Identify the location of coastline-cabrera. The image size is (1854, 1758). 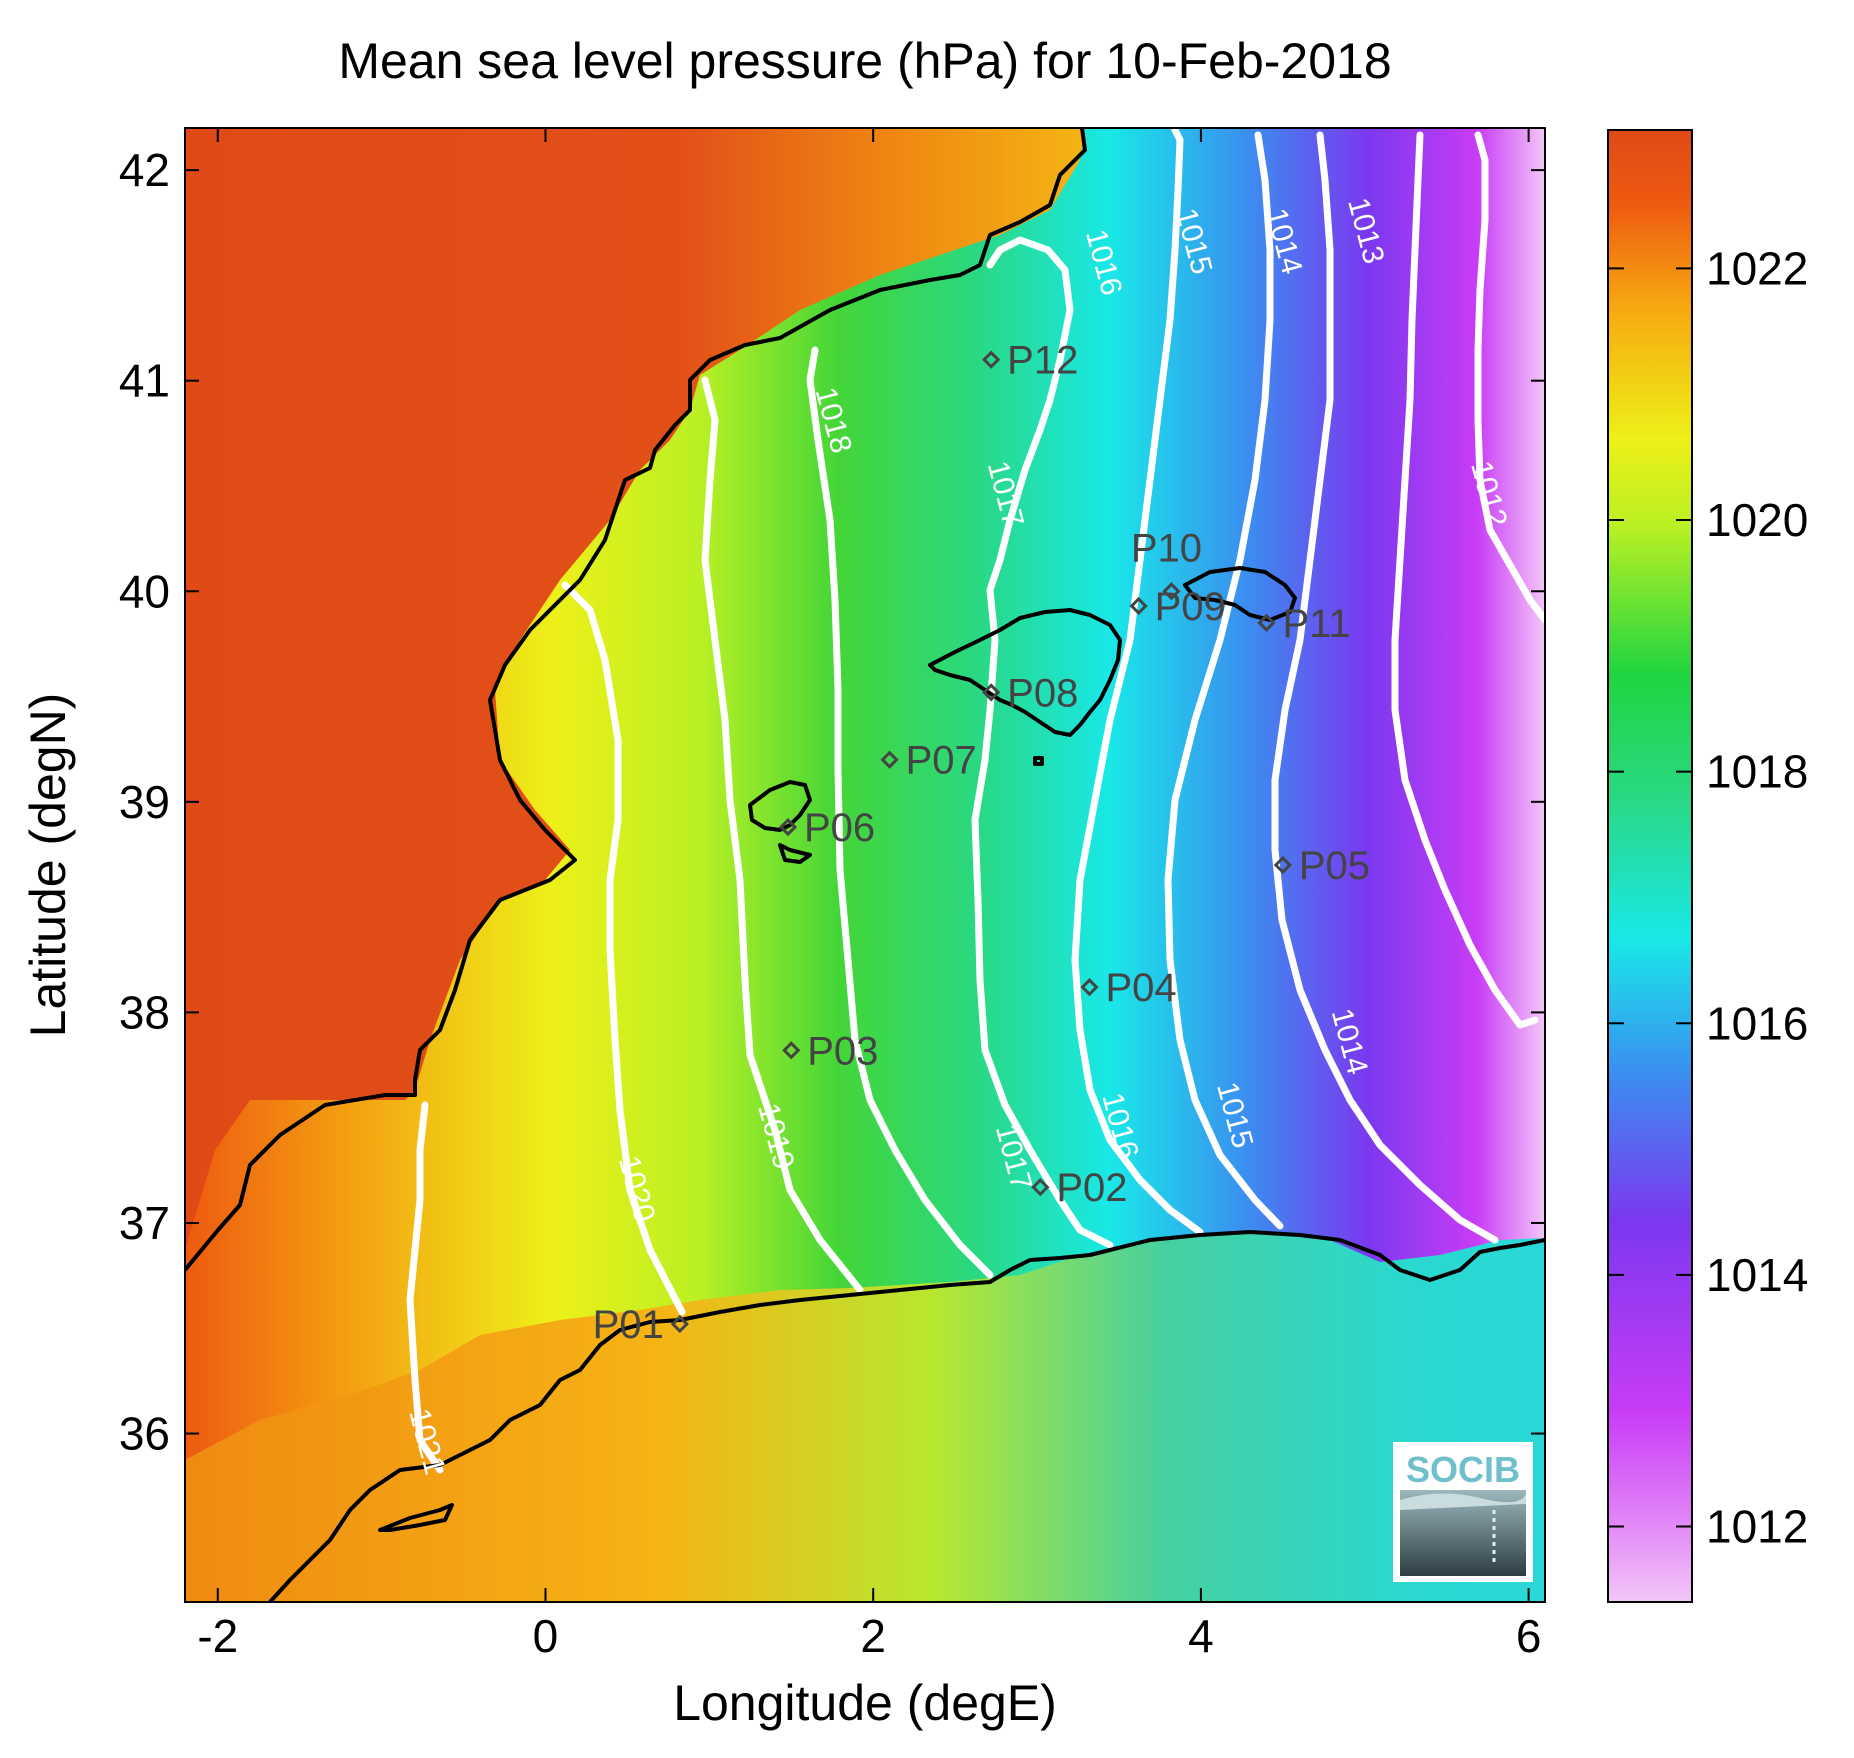
(1038, 761).